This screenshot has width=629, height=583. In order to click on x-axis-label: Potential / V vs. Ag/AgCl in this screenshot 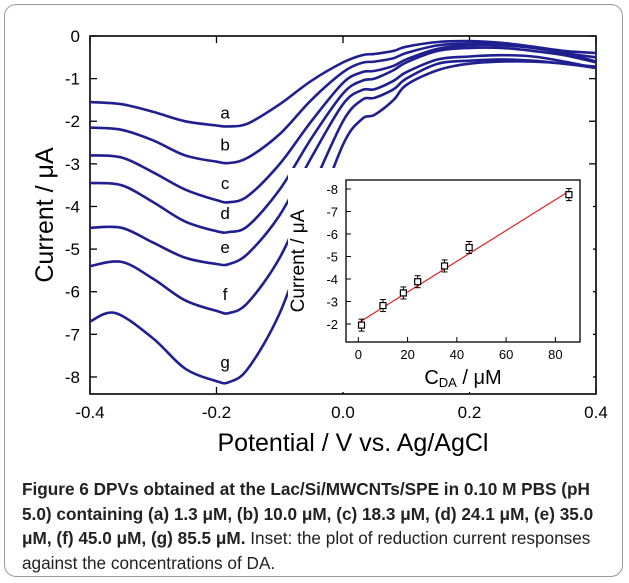, I will do `click(353, 443)`.